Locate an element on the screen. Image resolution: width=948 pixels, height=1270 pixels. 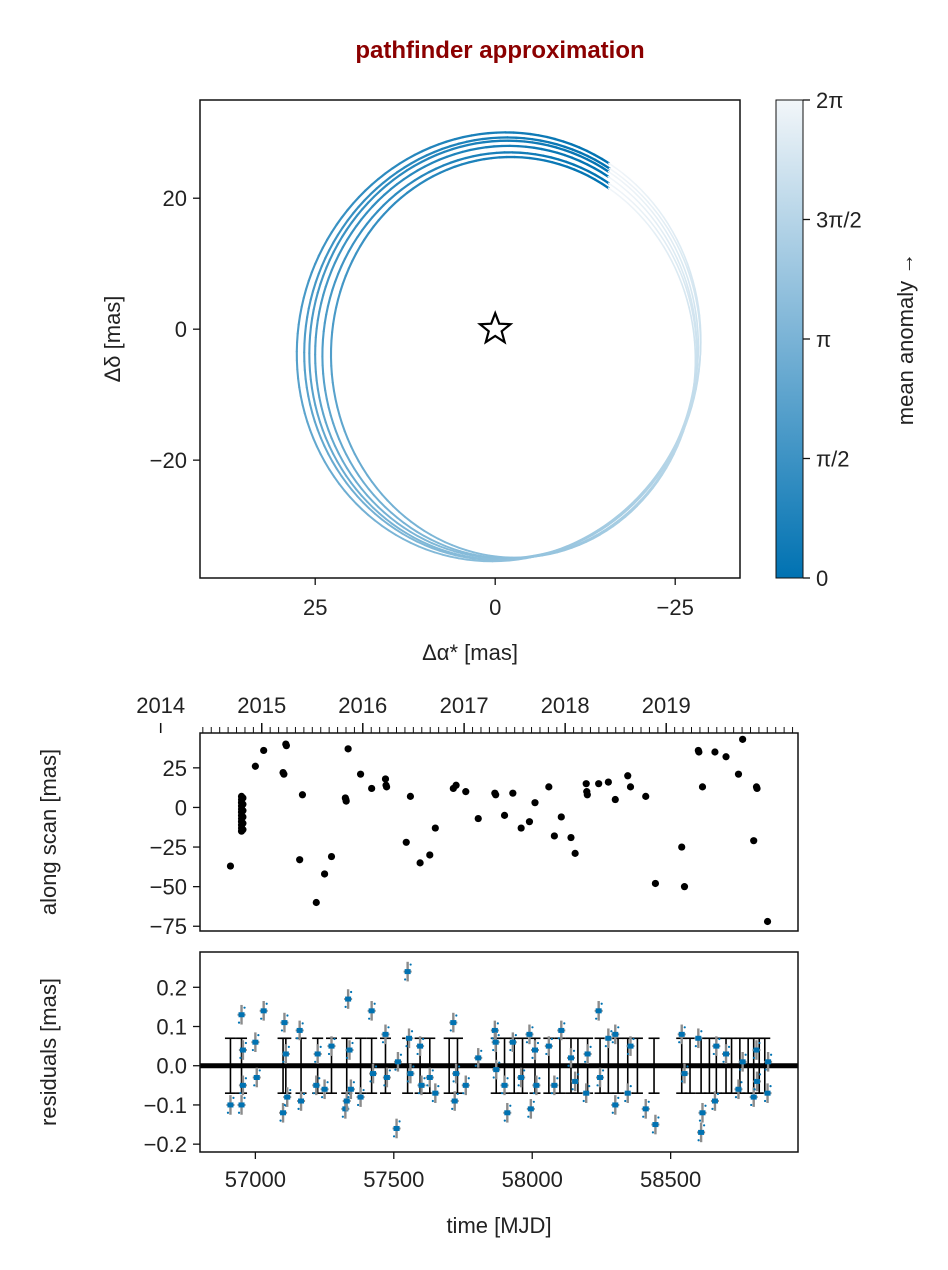
colorbar-label: mean anomaly → is located at coordinates (905, 339).